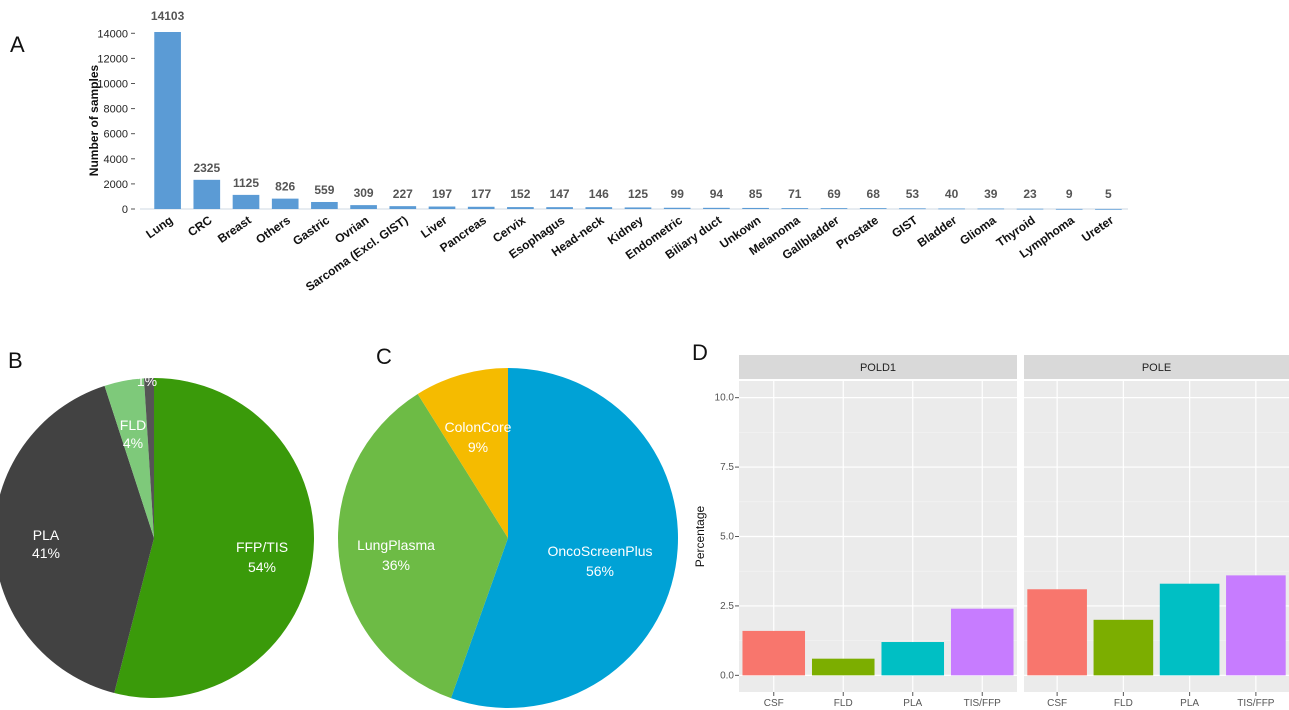  Describe the element at coordinates (112, 34) in the screenshot. I see `y-tick-label: 14000` at that location.